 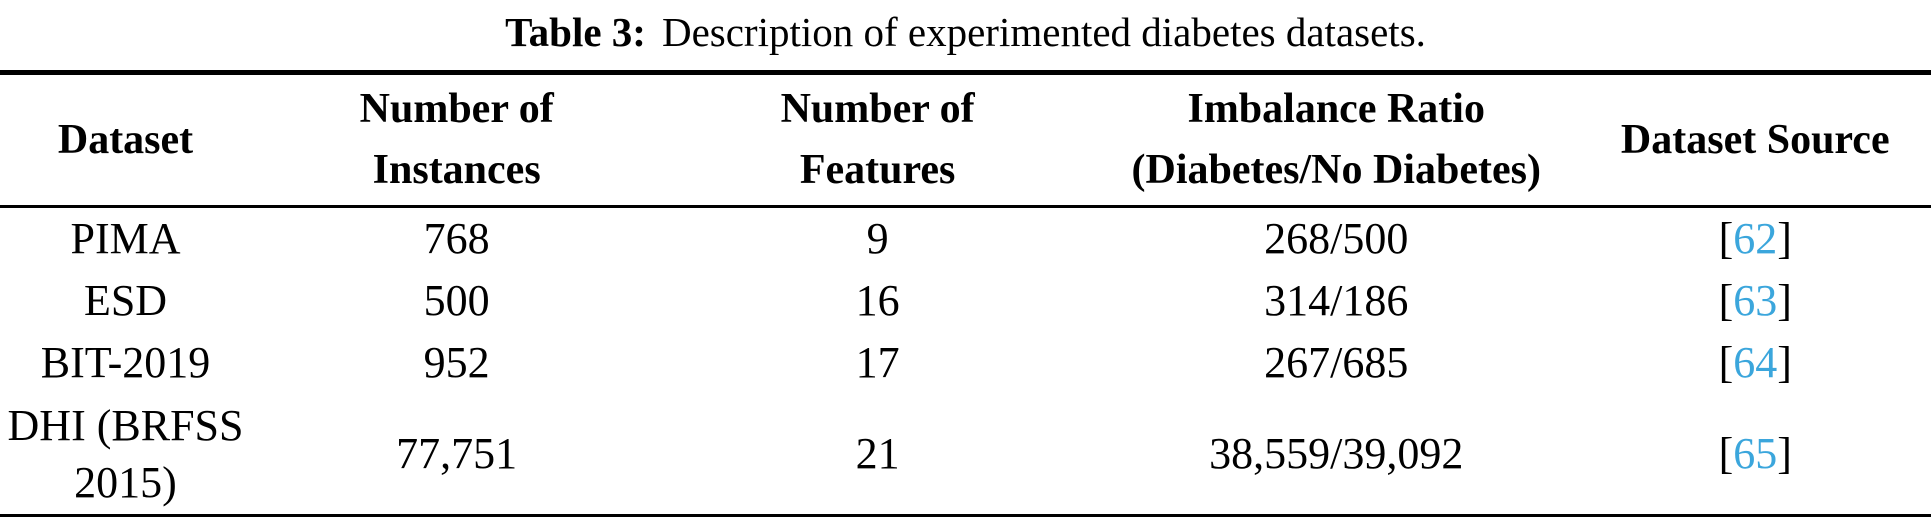 I want to click on cell-source: [63], so click(x=1755, y=301).